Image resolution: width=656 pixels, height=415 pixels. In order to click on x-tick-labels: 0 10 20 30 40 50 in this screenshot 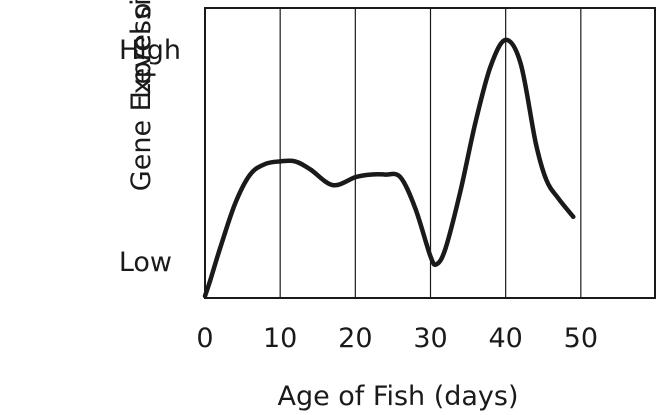, I will do `click(397, 338)`.